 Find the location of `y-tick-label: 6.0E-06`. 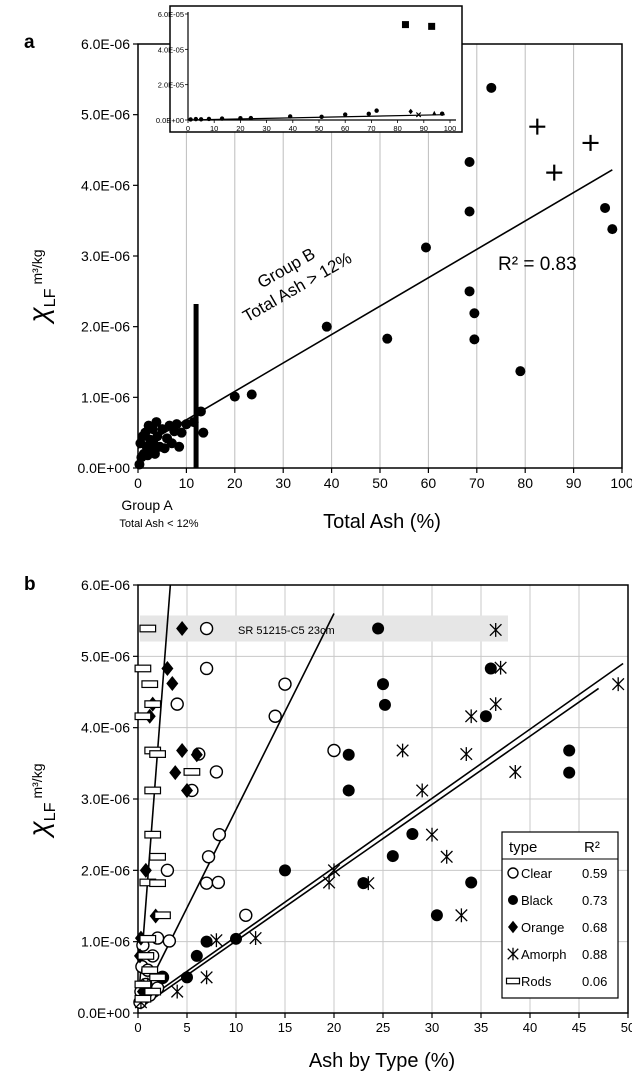

y-tick-label: 6.0E-06 is located at coordinates (105, 44).